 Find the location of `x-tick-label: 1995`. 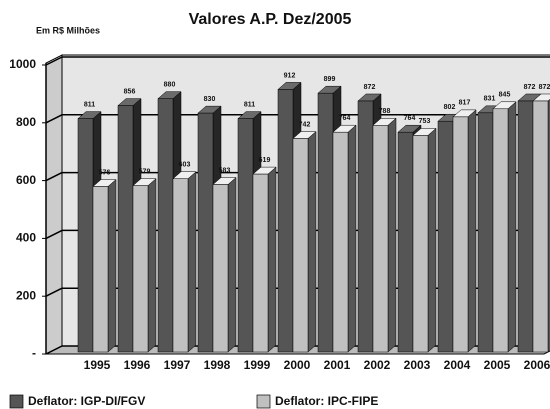

x-tick-label: 1995 is located at coordinates (97, 365).